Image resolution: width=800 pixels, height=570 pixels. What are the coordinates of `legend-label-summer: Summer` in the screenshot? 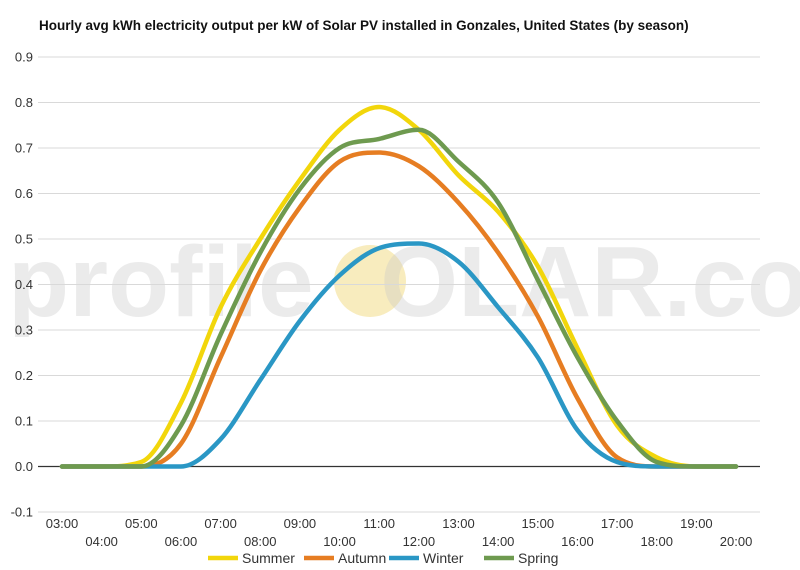 It's located at (268, 558).